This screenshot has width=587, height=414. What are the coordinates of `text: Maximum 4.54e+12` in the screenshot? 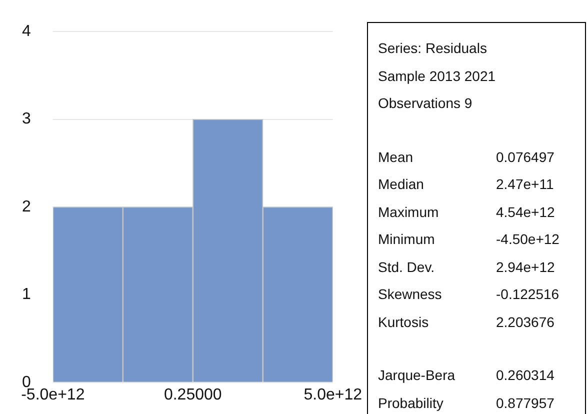 It's located at (466, 212).